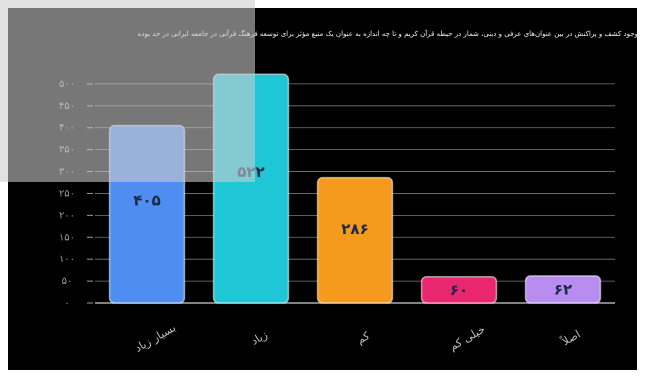 Image resolution: width=645 pixels, height=381 pixels. Describe the element at coordinates (67, 237) in the screenshot. I see `y-tick-label: ۱۵۰` at that location.